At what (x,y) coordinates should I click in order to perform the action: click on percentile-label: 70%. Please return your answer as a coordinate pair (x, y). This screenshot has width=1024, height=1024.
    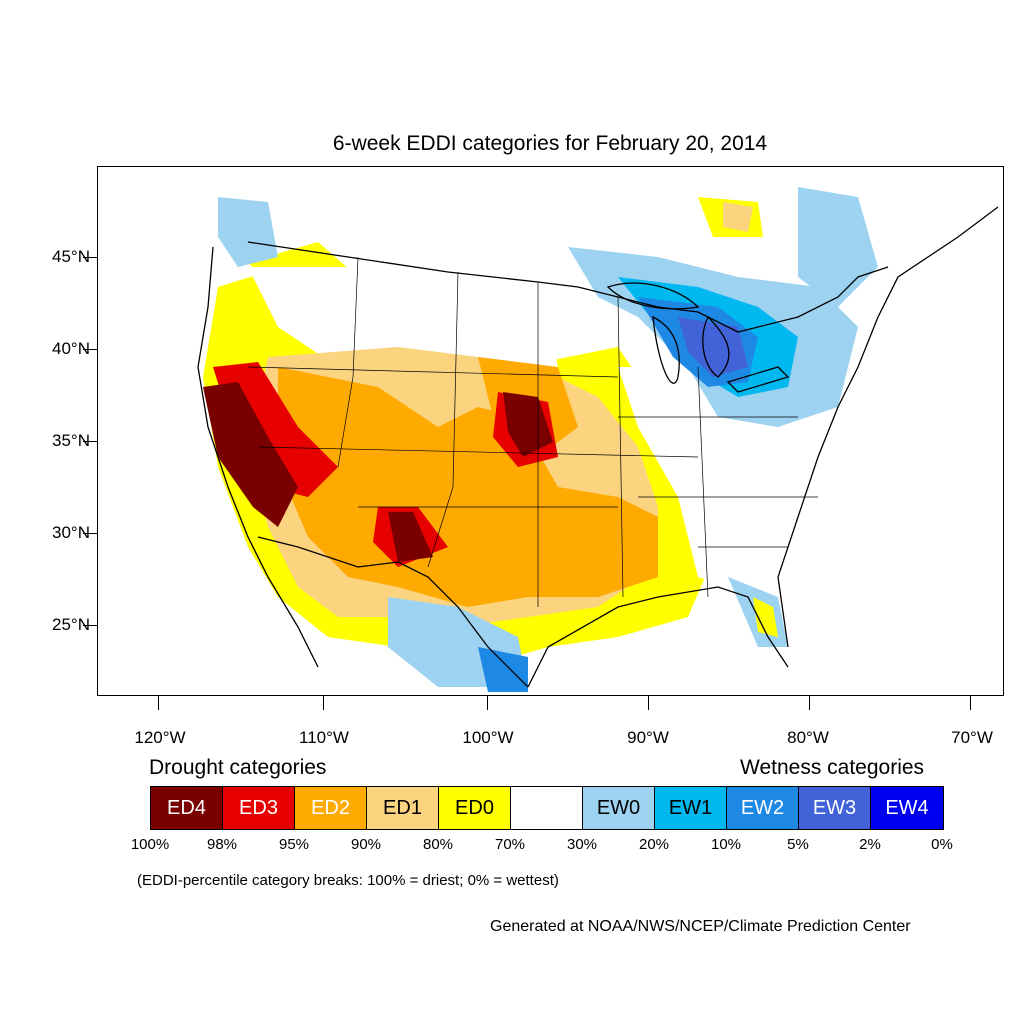
    Looking at the image, I should click on (510, 844).